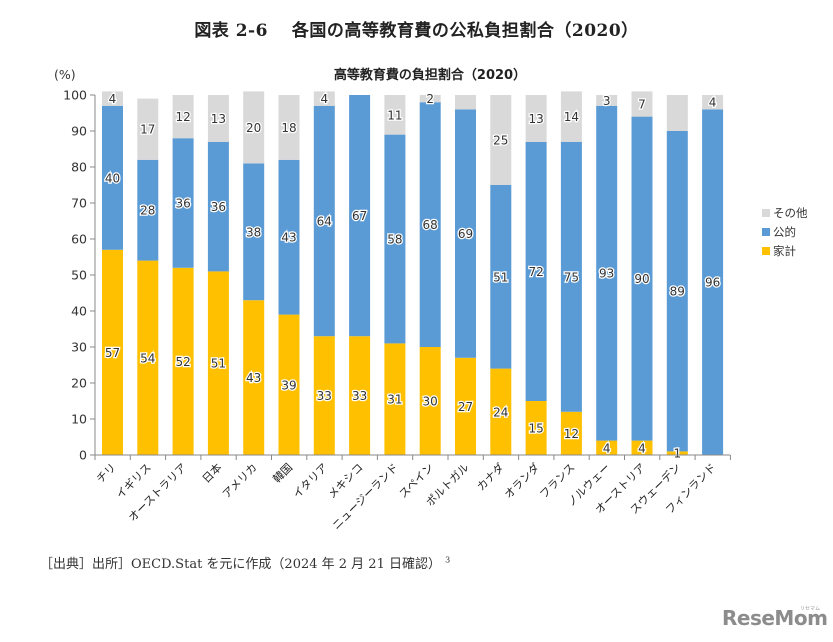  What do you see at coordinates (416, 31) in the screenshot?
I see `figure-title: 図表 2-6 各国の高等教育費の公私負担割合（2020）` at bounding box center [416, 31].